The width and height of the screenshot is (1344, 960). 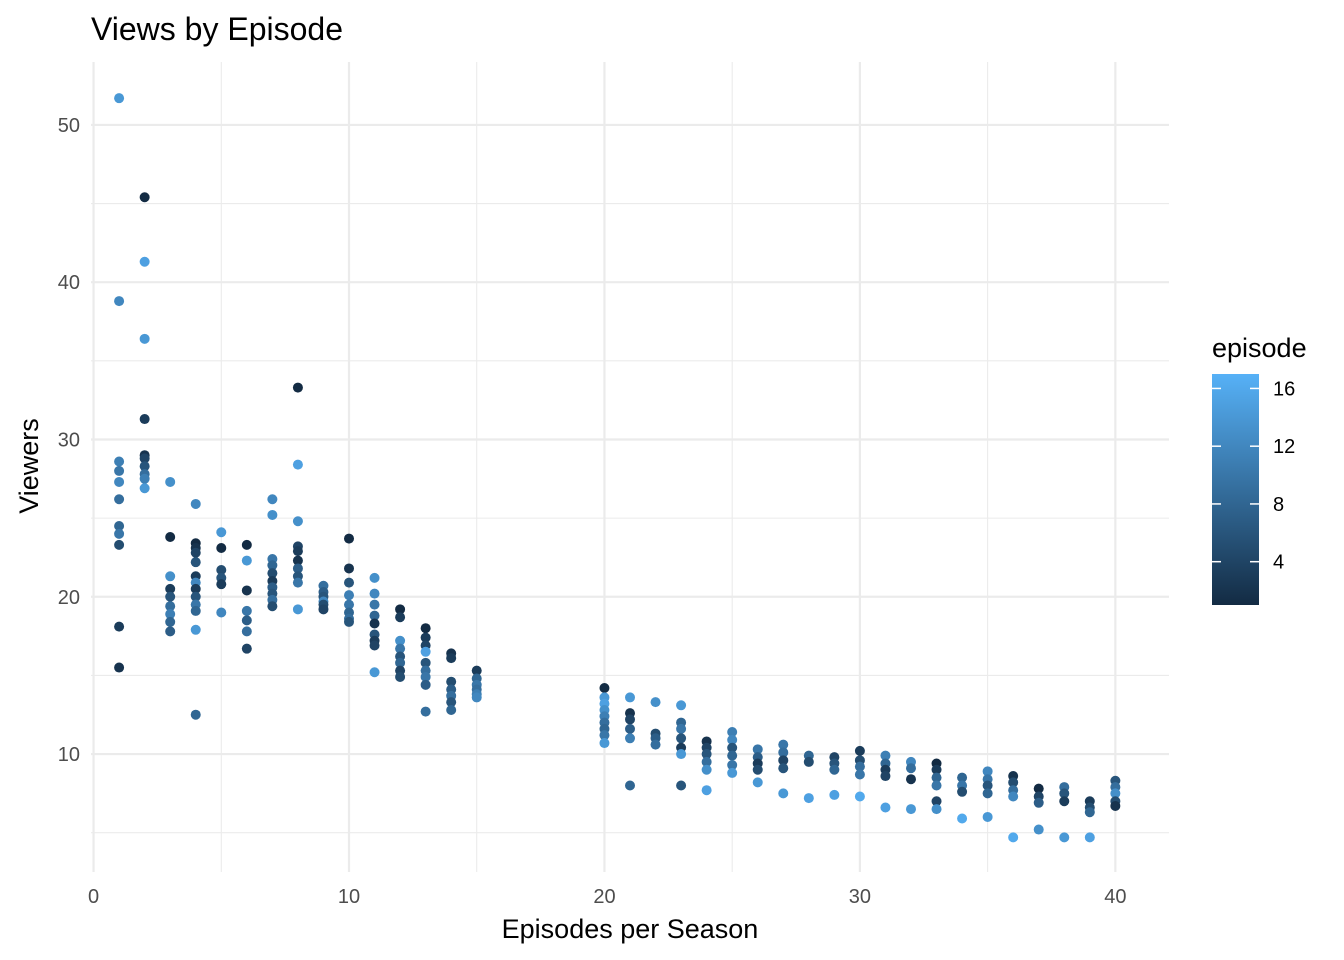 What do you see at coordinates (69, 598) in the screenshot?
I see `y-tick-label: 20` at bounding box center [69, 598].